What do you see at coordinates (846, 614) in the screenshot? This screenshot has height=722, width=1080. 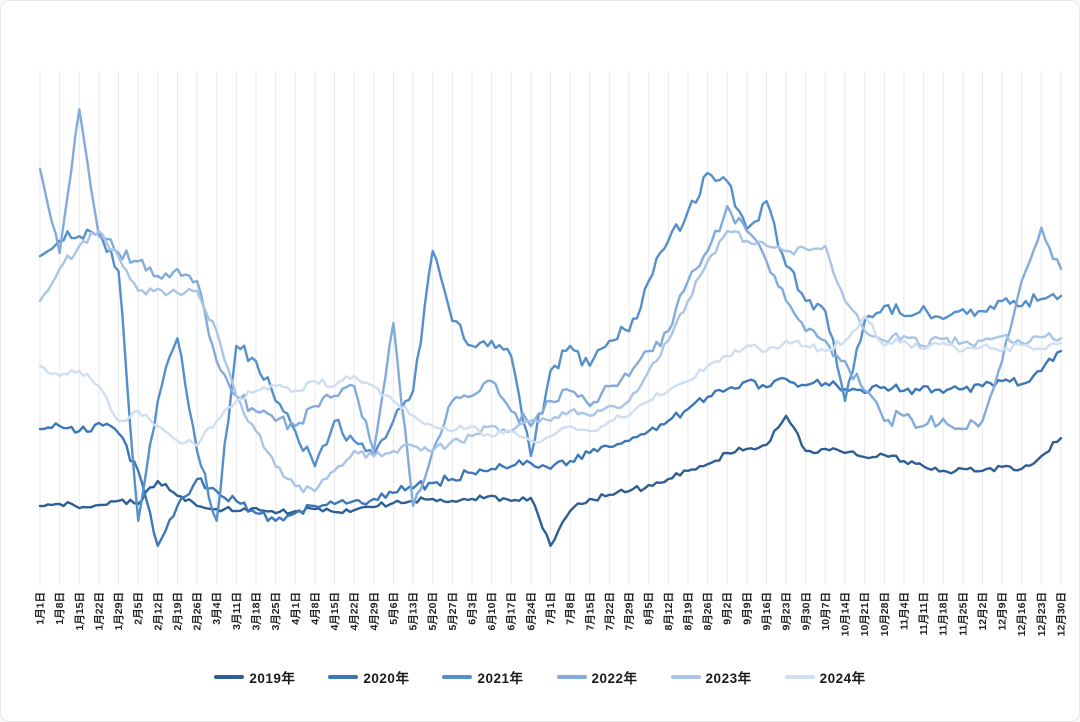 I see `x-axis-label: 10月14日` at bounding box center [846, 614].